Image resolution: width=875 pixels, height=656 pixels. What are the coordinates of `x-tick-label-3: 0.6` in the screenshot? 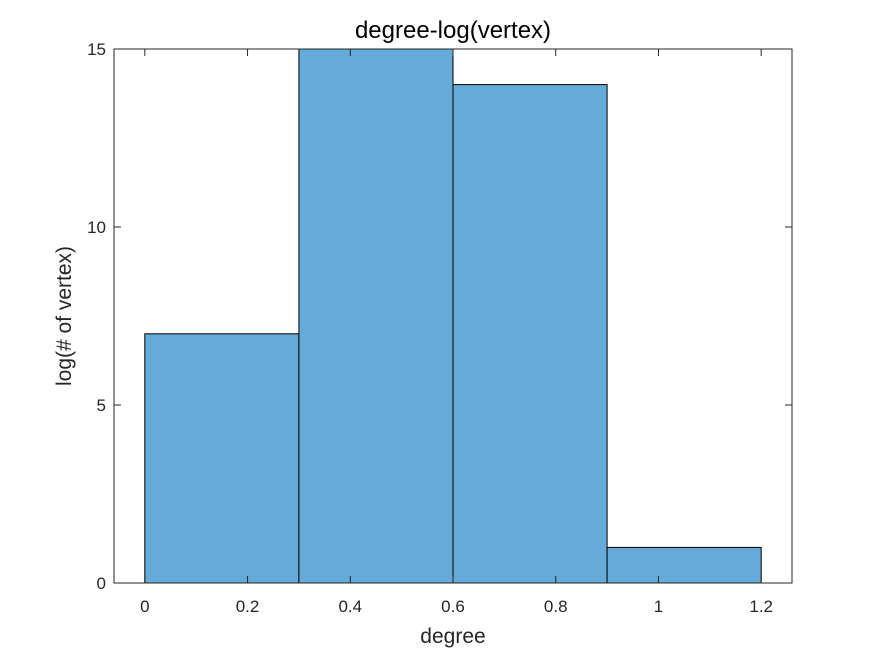 It's located at (453, 606).